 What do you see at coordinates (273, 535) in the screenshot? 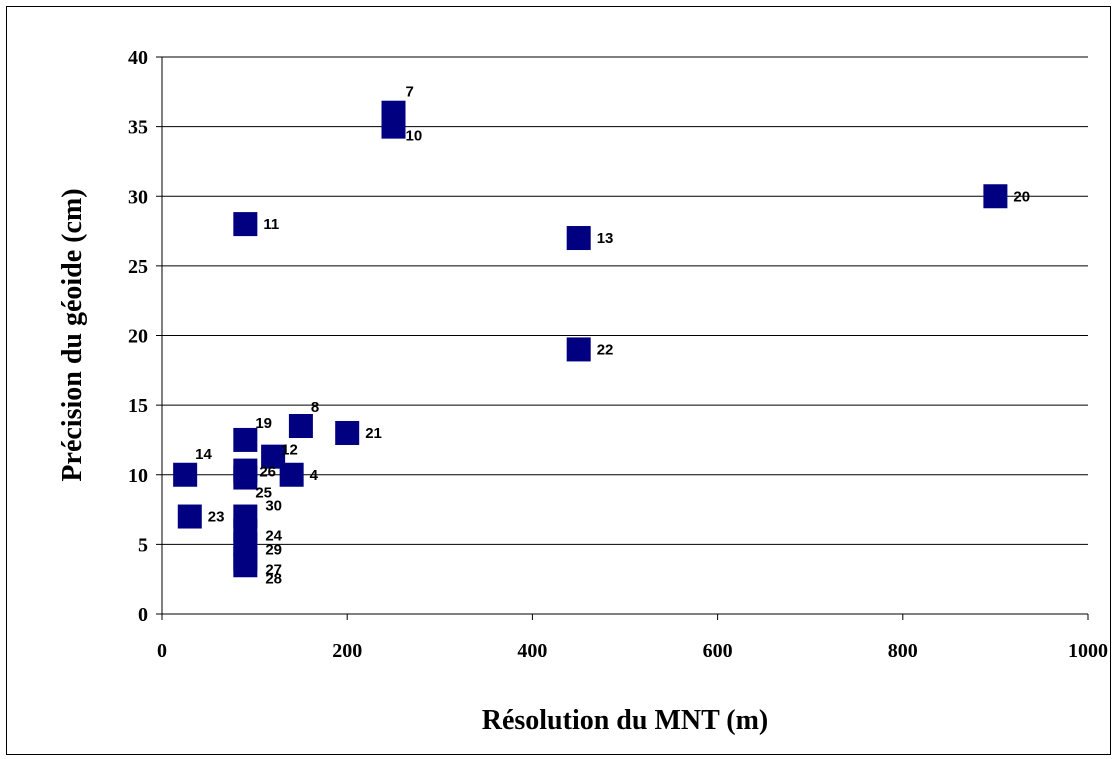
I see `data-point-label: 24` at bounding box center [273, 535].